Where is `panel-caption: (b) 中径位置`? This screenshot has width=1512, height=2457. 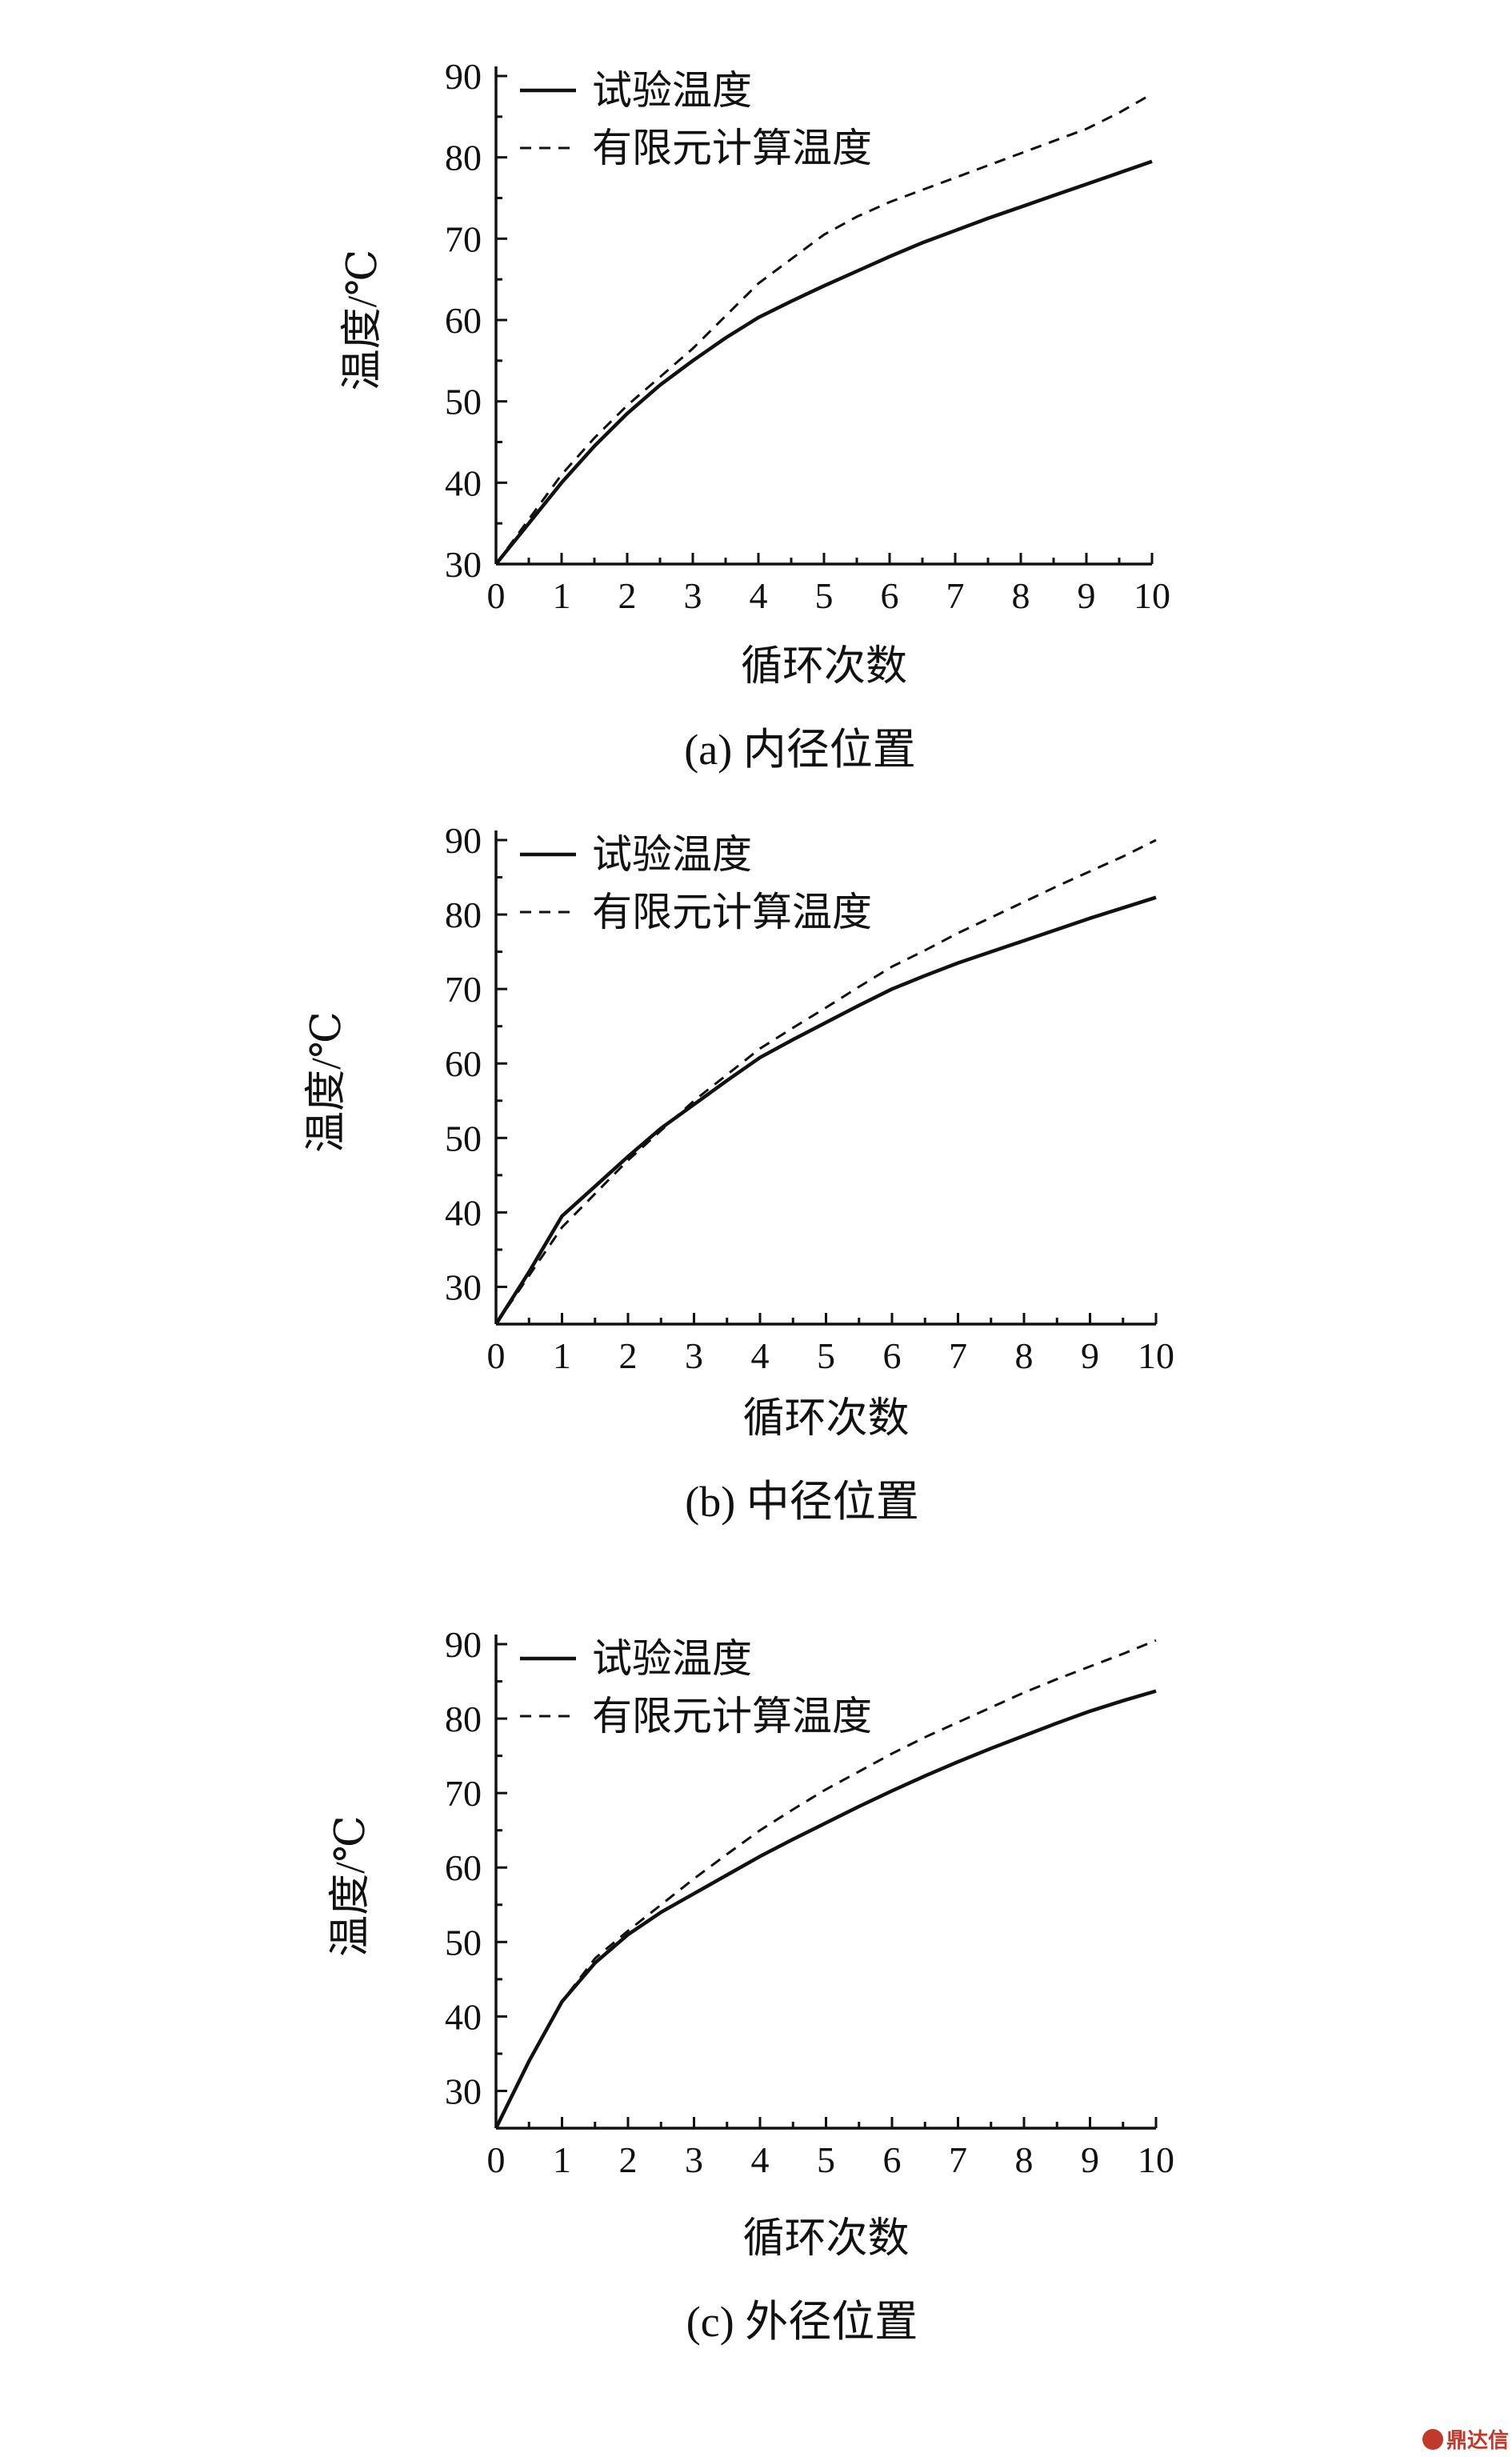
panel-caption: (b) 中径位置 is located at coordinates (801, 1502).